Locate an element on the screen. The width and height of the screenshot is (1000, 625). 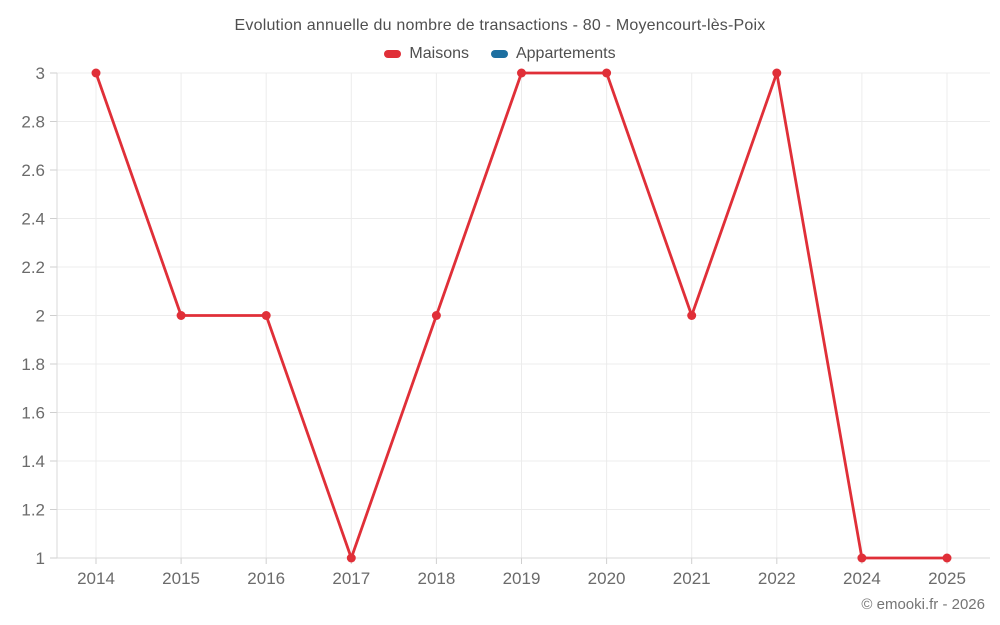
appartements-swatch-icon is located at coordinates (499, 54).